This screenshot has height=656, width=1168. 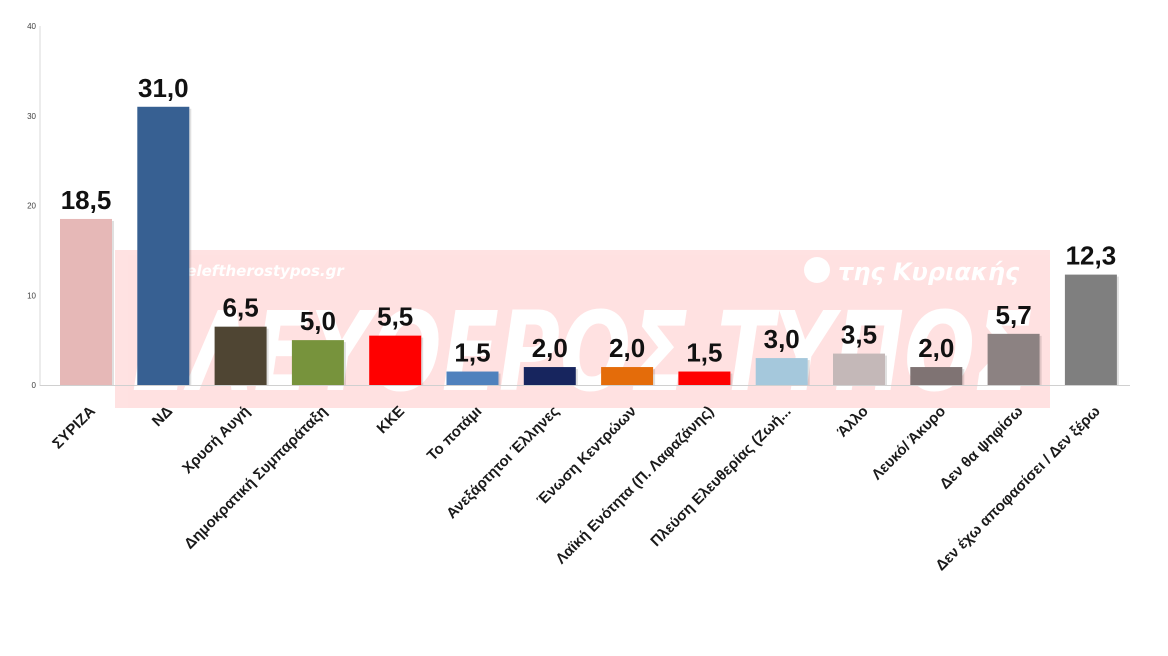 I want to click on watermark-url: www.eleftherostypos.gr, so click(x=242, y=271).